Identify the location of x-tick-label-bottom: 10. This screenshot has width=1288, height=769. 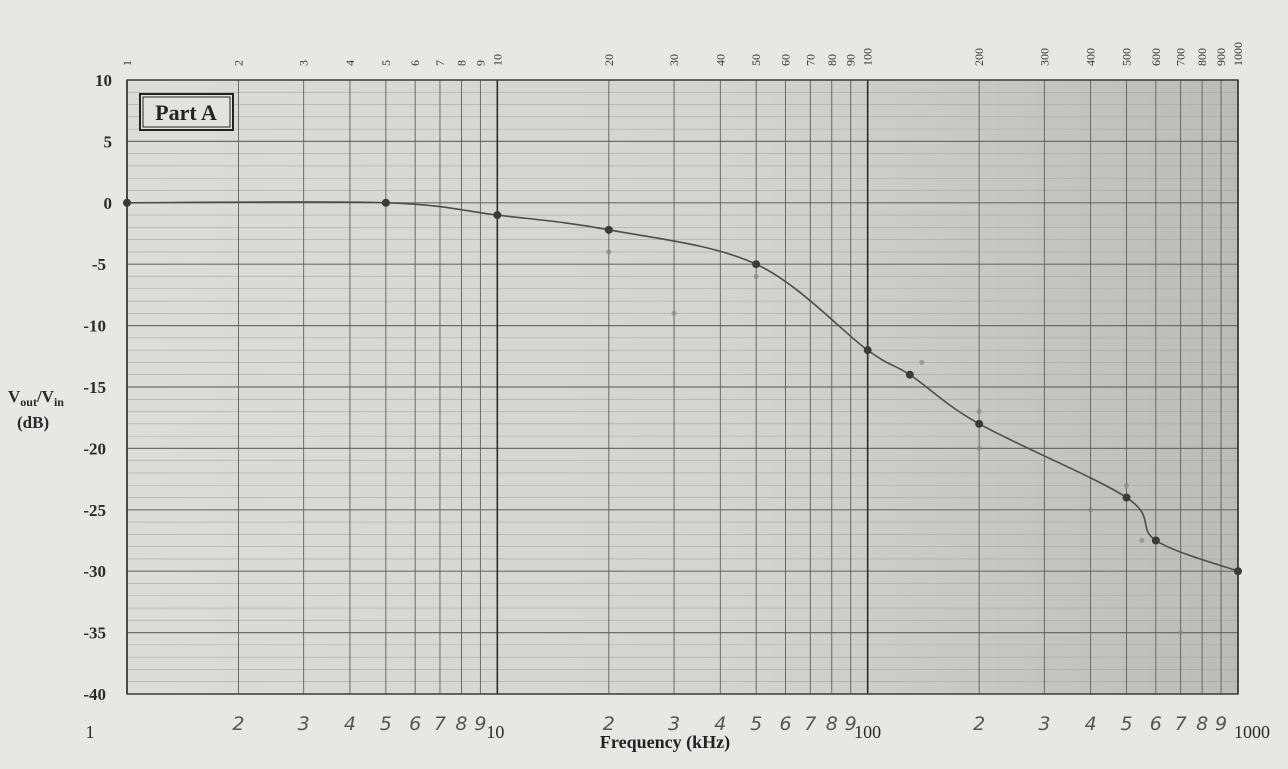
(495, 732).